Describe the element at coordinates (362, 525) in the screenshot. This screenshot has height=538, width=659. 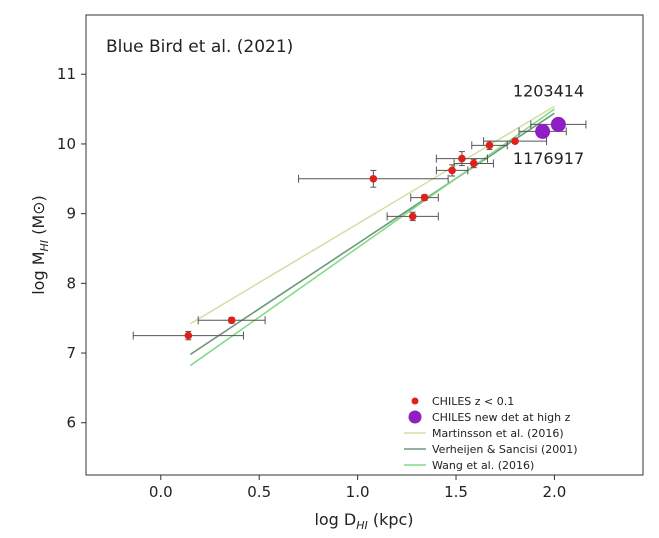
I see `x-axis-label-sub: HI` at that location.